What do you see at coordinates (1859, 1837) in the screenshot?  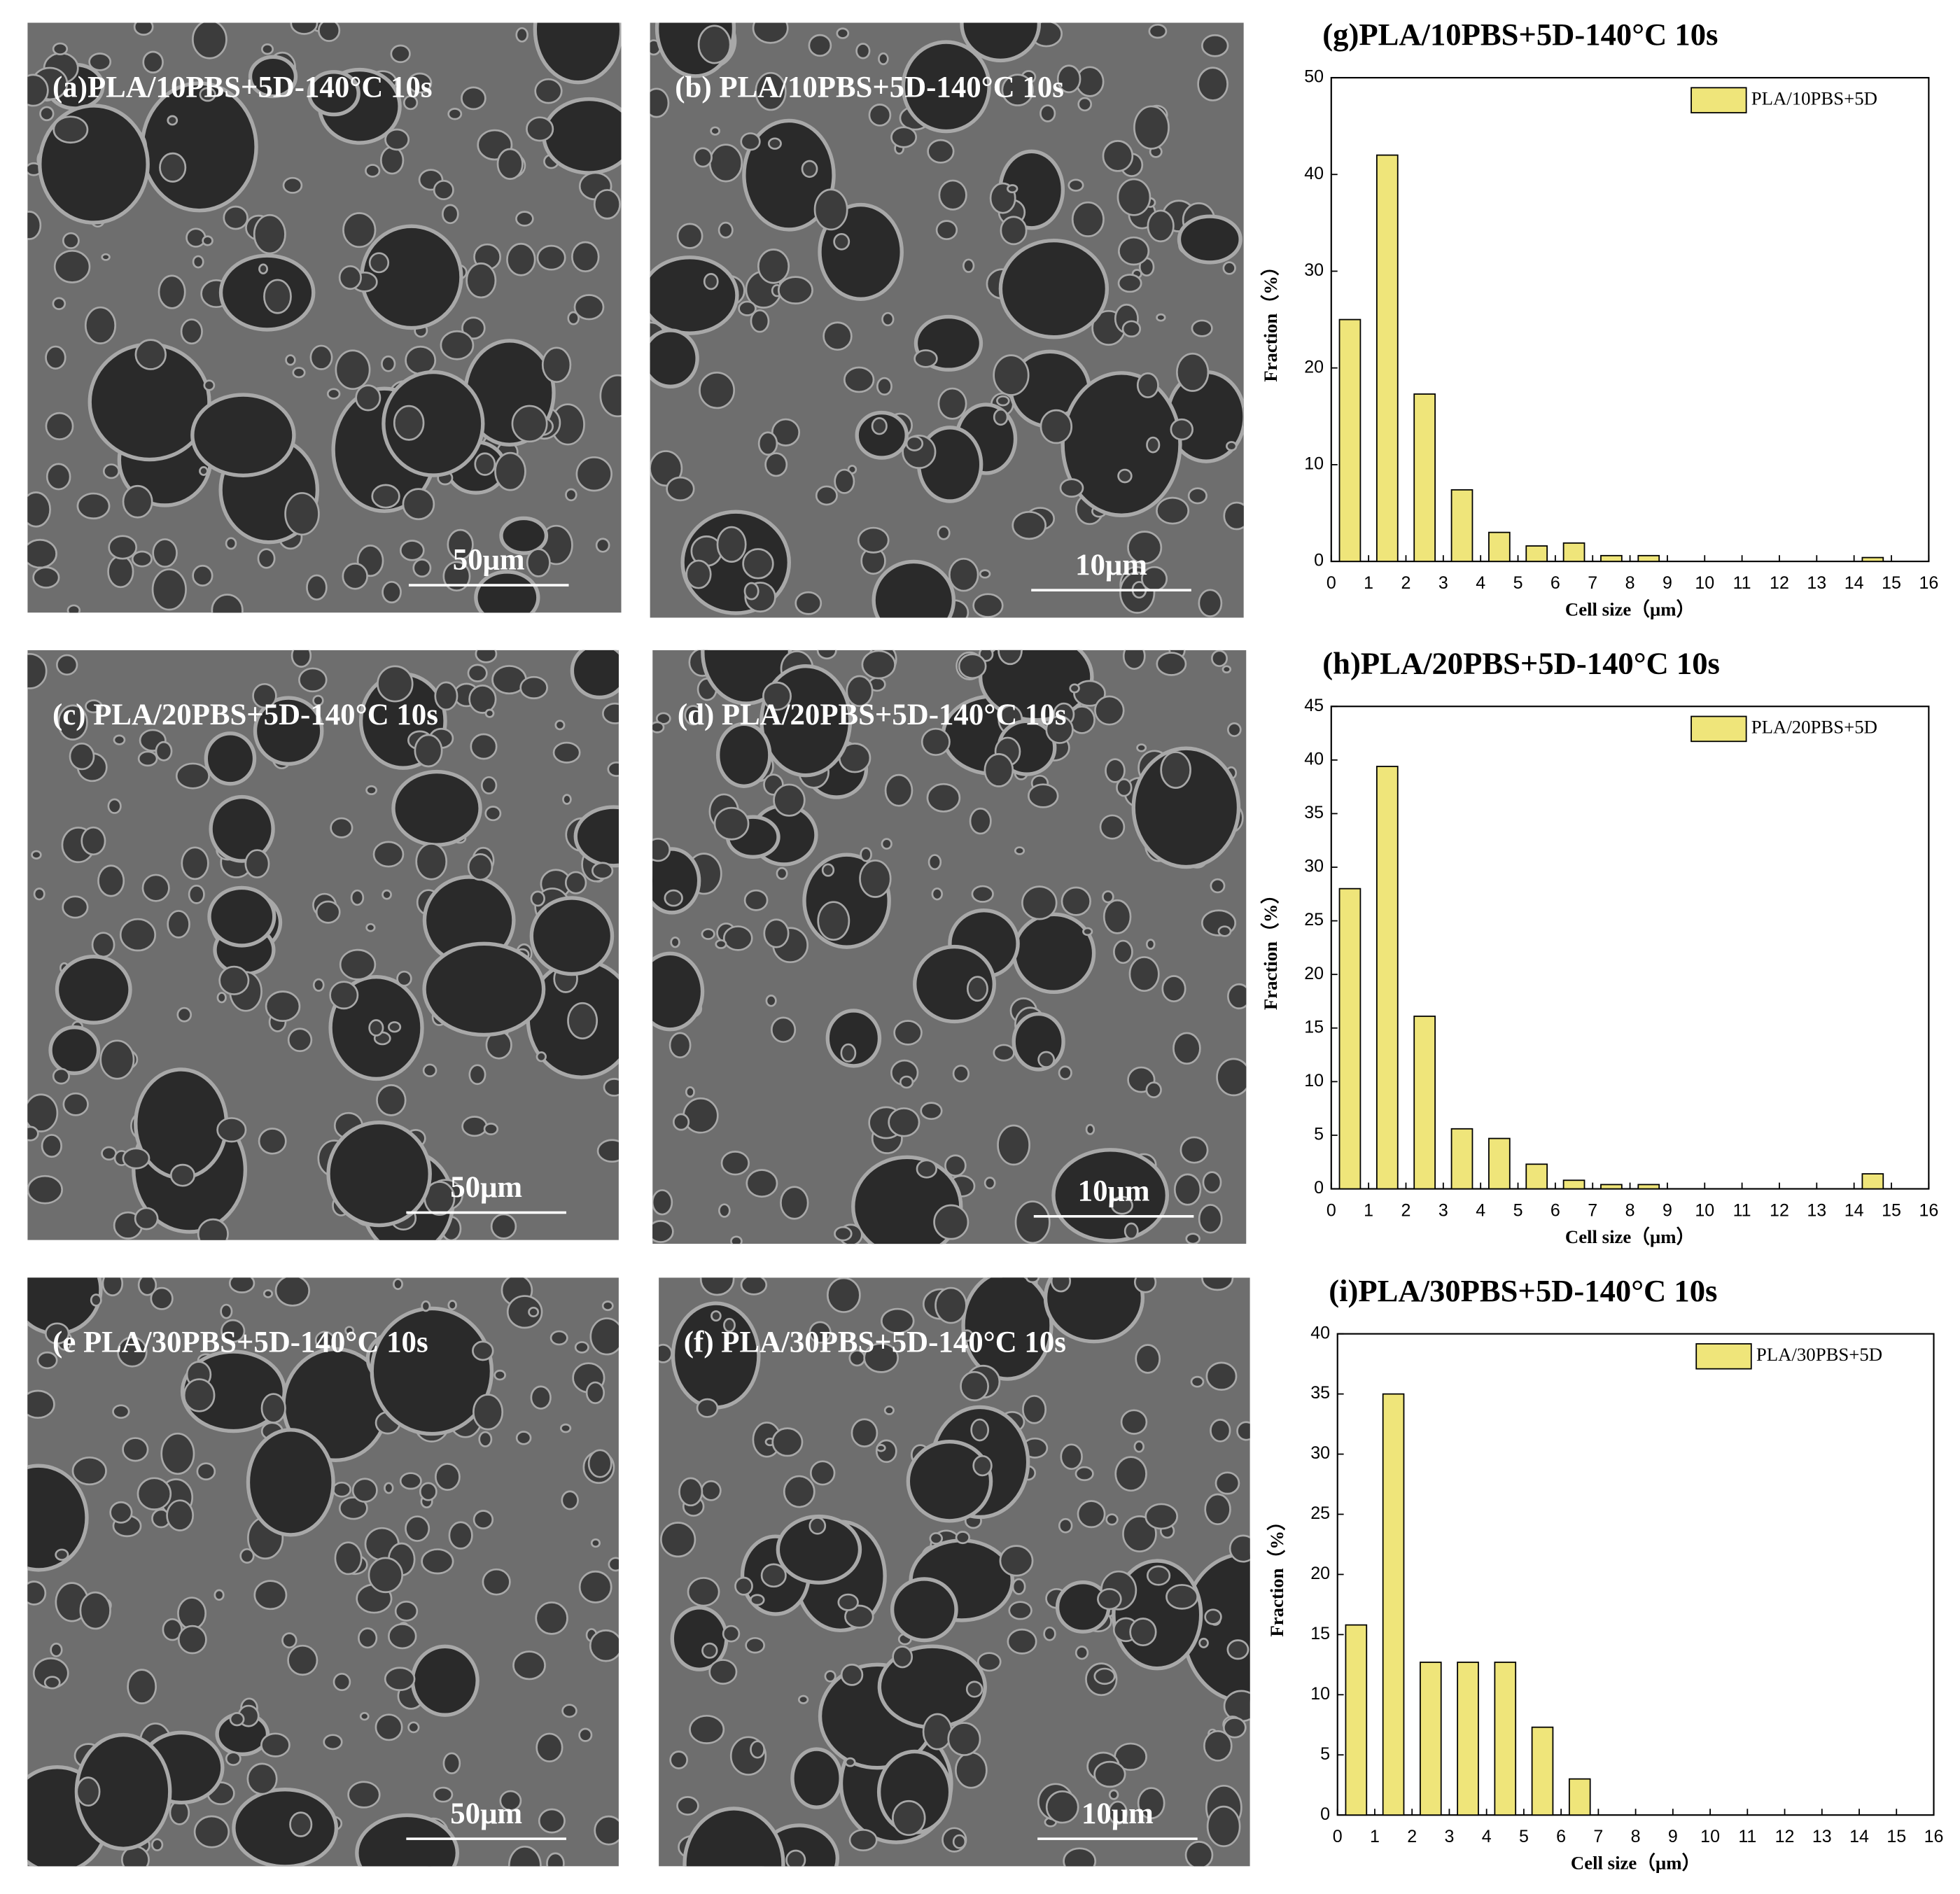 I see `x-tick-label: 14` at bounding box center [1859, 1837].